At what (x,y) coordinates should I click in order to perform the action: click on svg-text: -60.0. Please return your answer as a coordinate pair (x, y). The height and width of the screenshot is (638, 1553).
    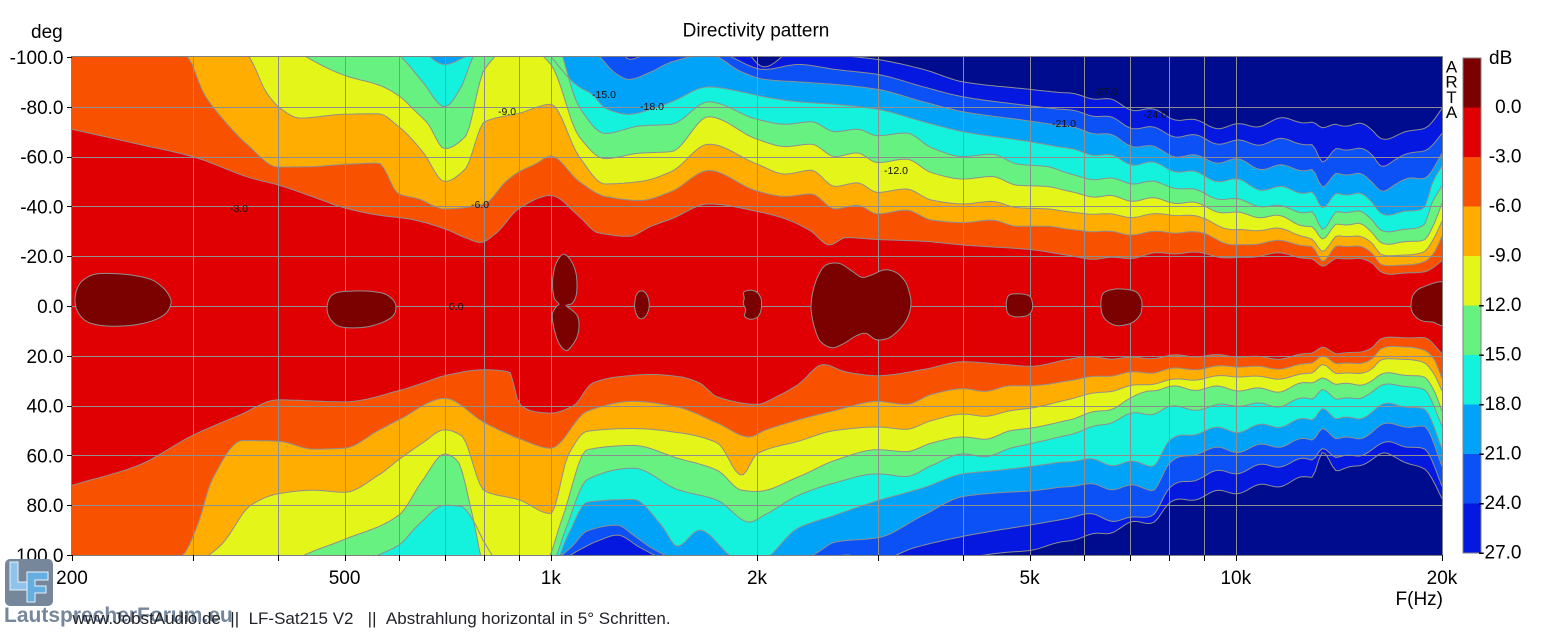
    Looking at the image, I should click on (41, 158).